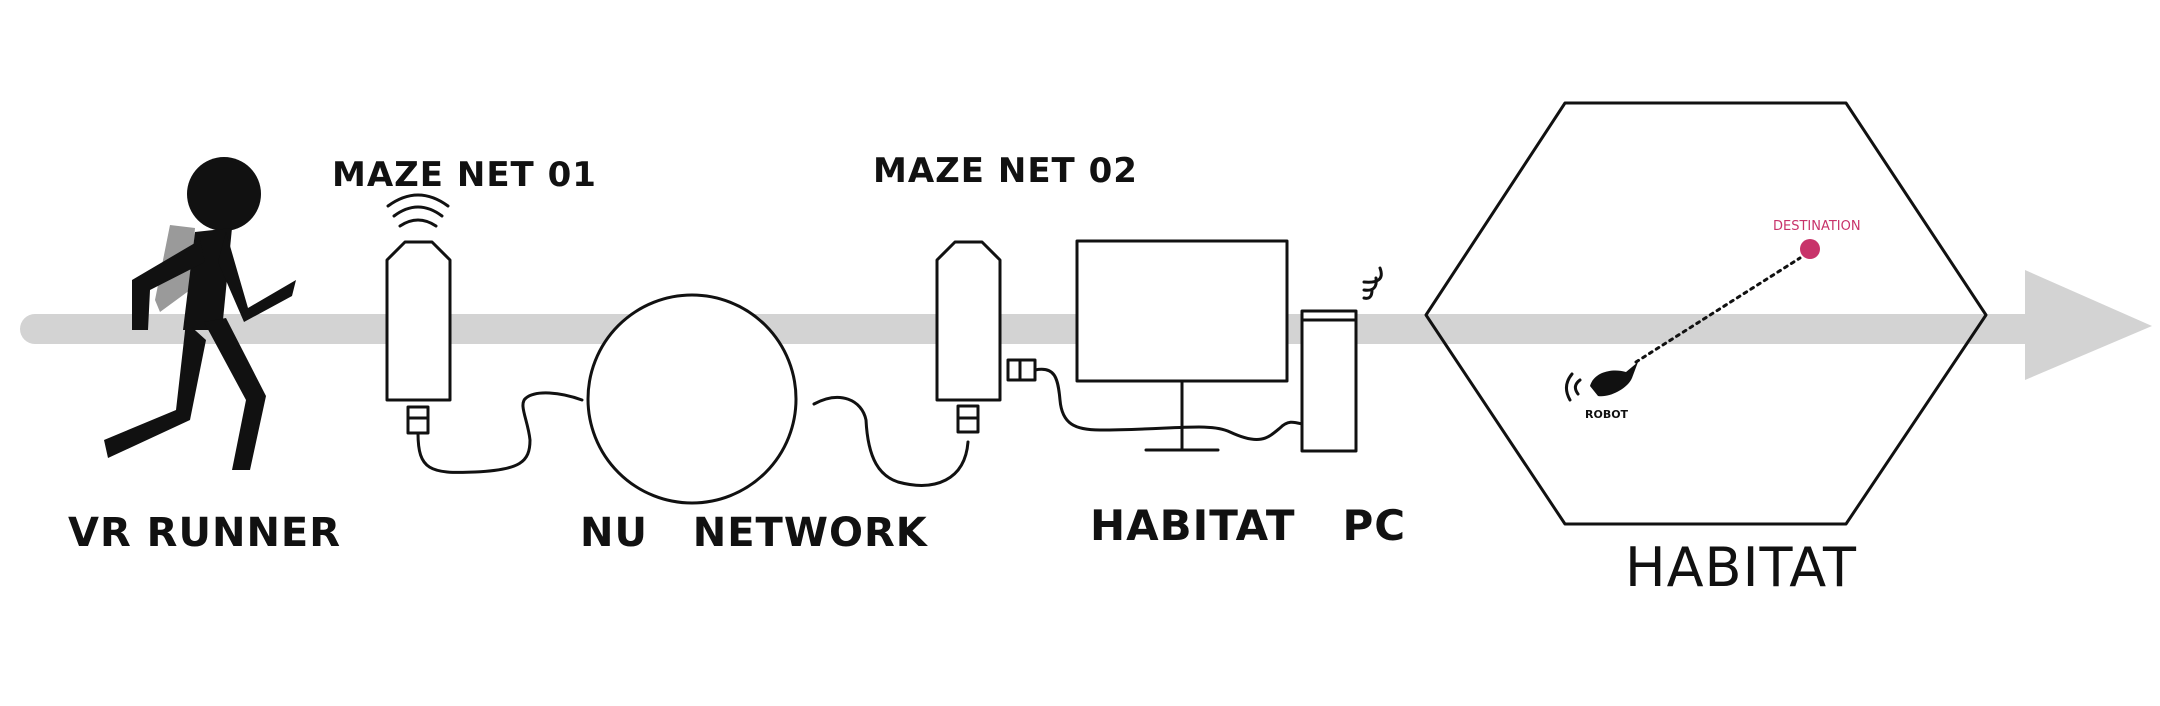 This screenshot has height=706, width=2160. Describe the element at coordinates (1021, 370) in the screenshot. I see `usb-dongle-icon` at that location.